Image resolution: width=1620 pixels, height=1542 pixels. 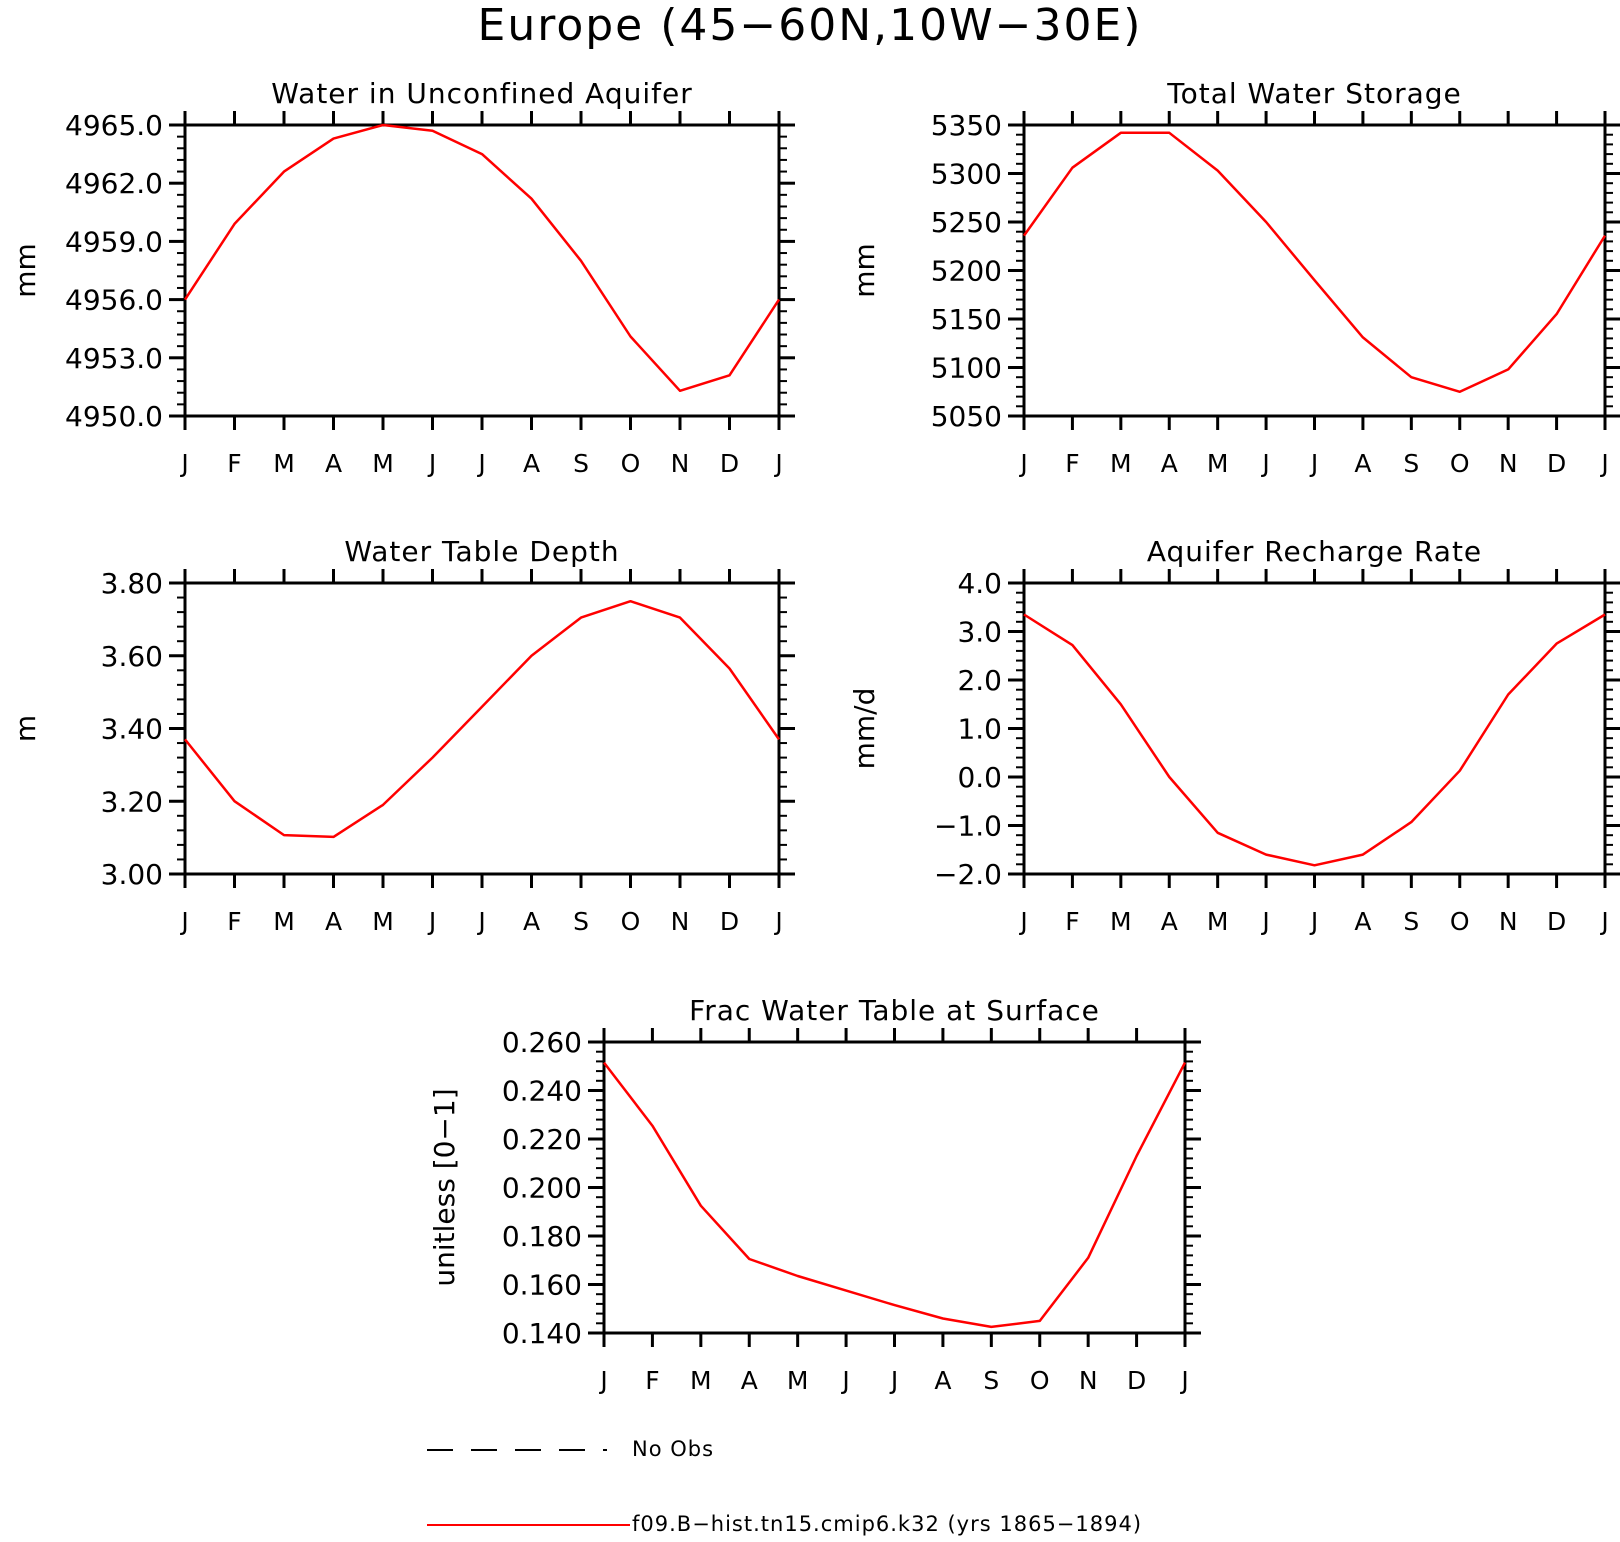 I want to click on y-tick-label: 1.0, so click(x=979, y=729).